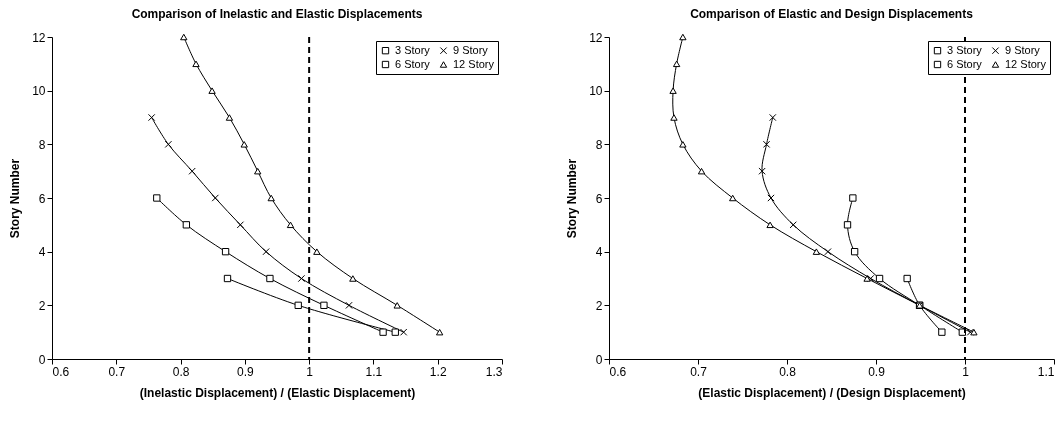 This screenshot has height=440, width=1056. I want to click on x-axis-title: (Elastic Displacement) / (Design Displacement), so click(832, 392).